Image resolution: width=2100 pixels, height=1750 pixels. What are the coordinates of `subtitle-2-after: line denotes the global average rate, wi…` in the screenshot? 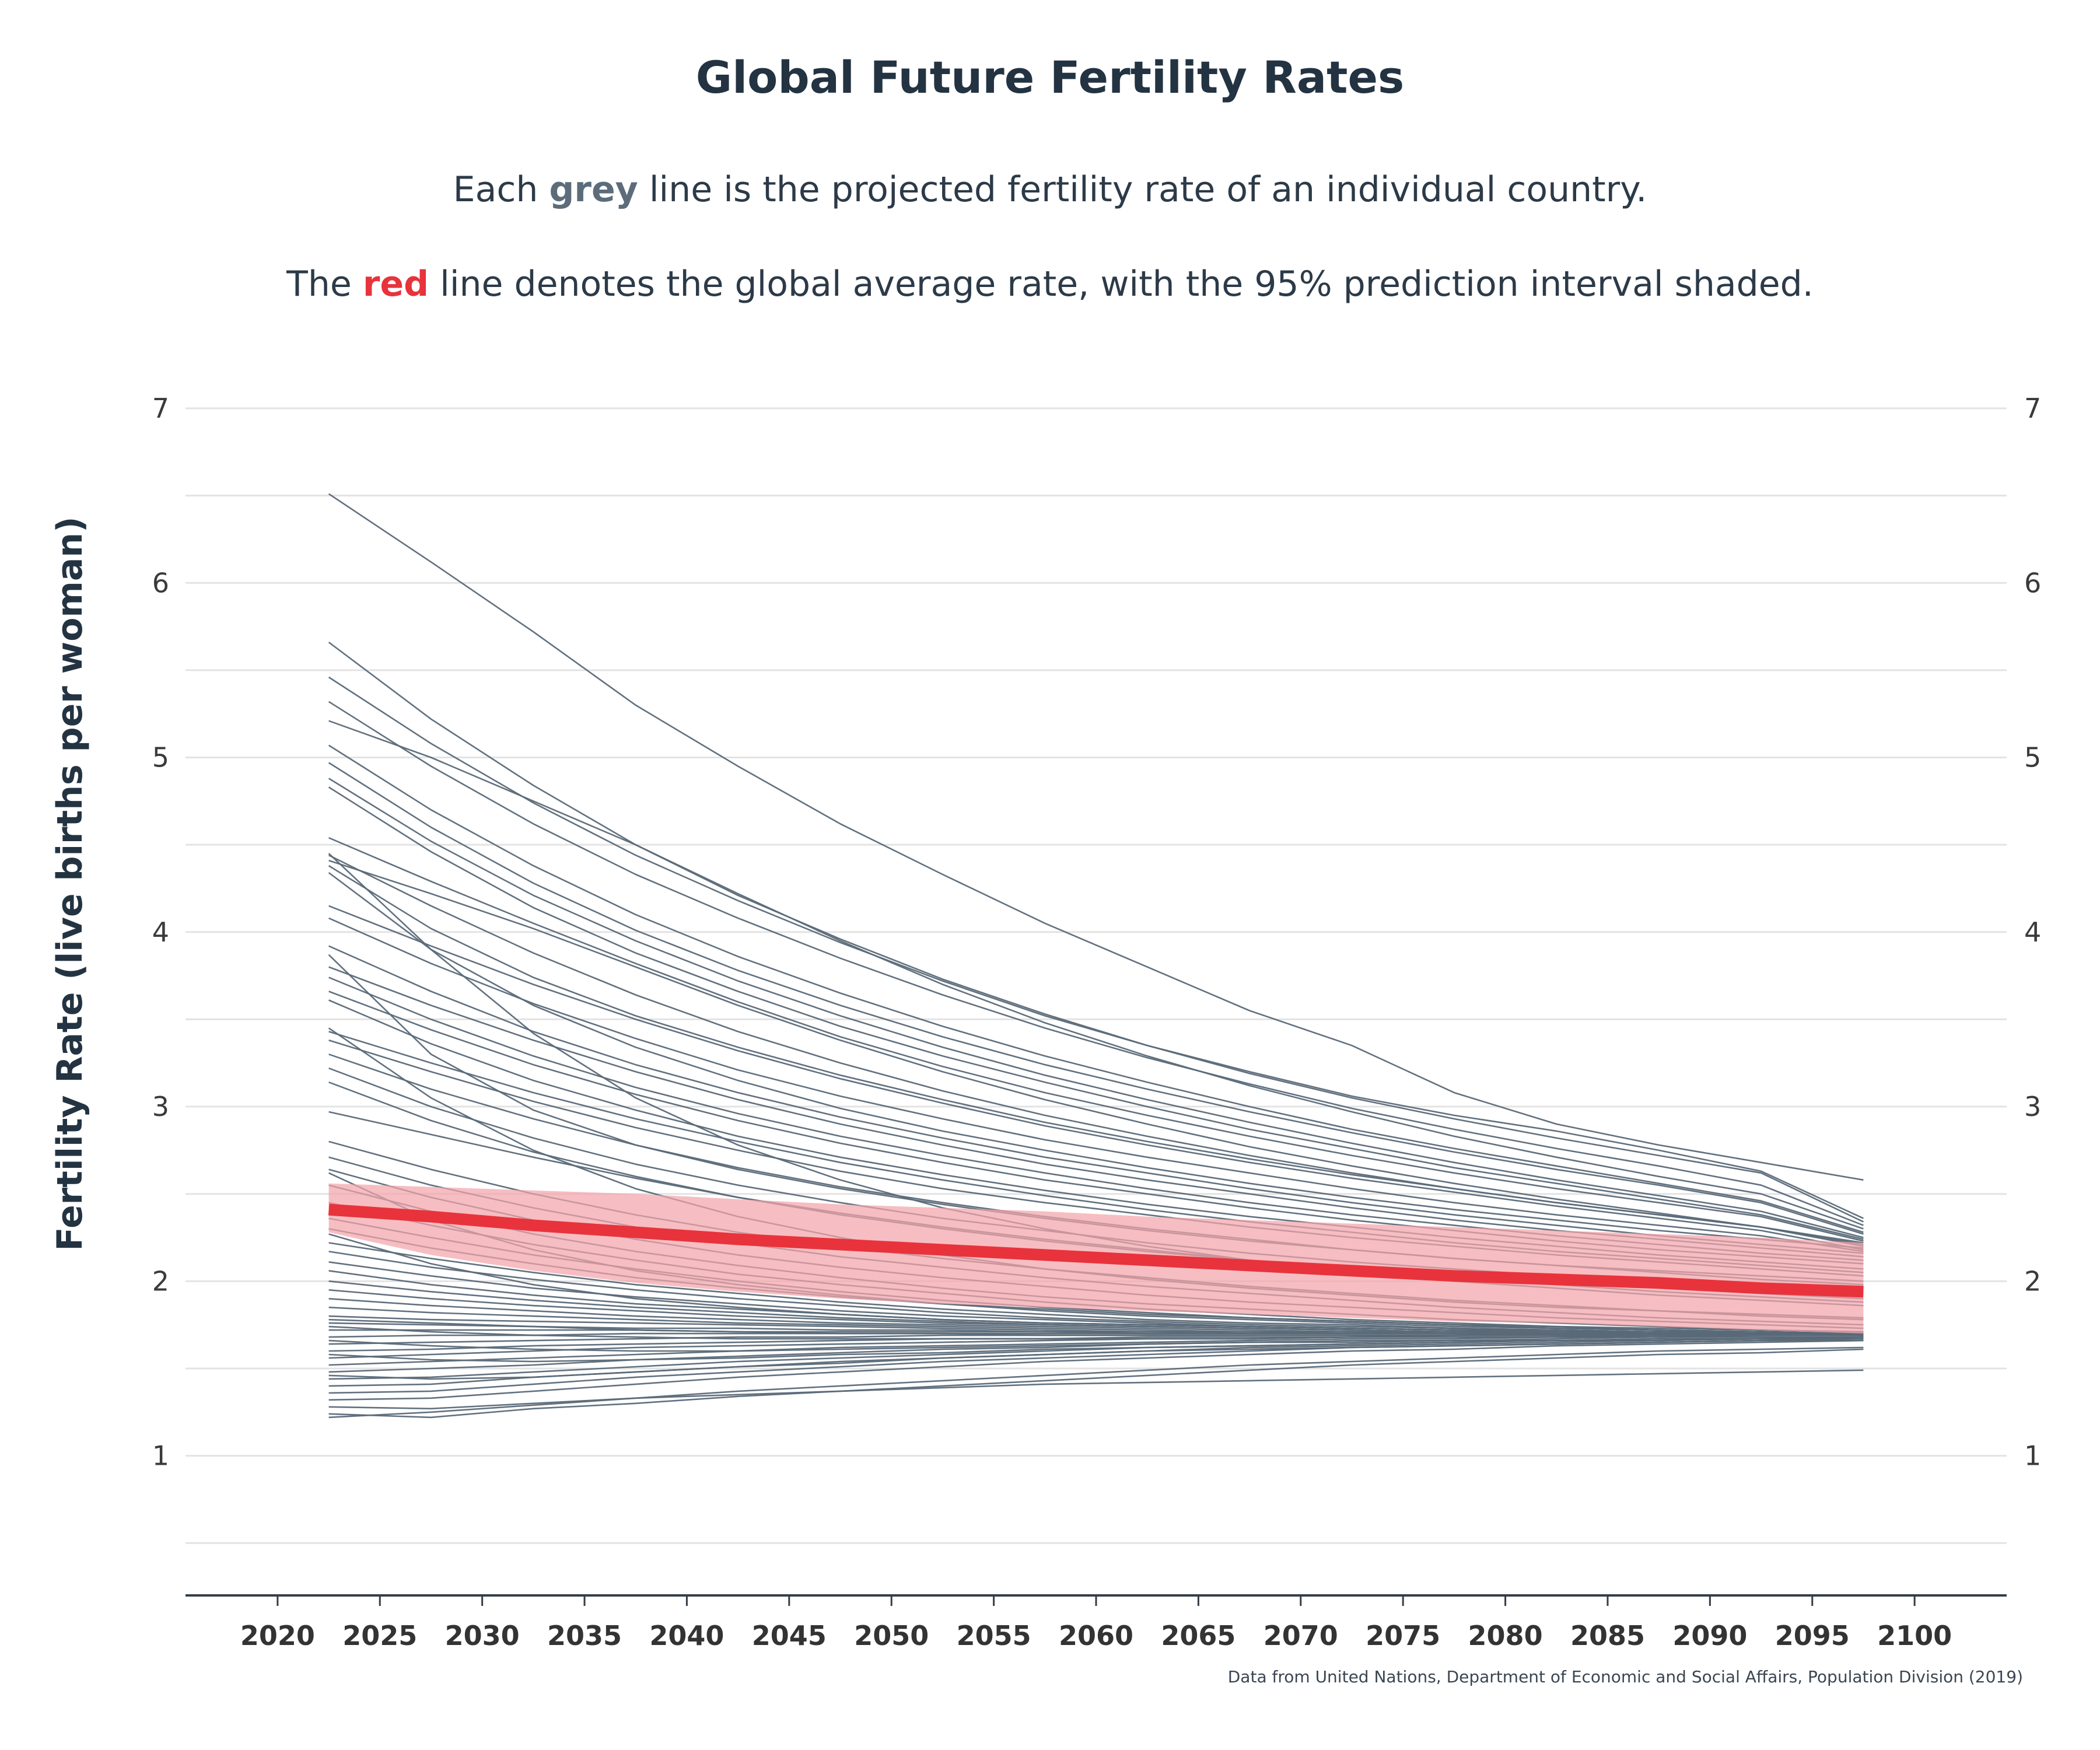 It's located at (1121, 284).